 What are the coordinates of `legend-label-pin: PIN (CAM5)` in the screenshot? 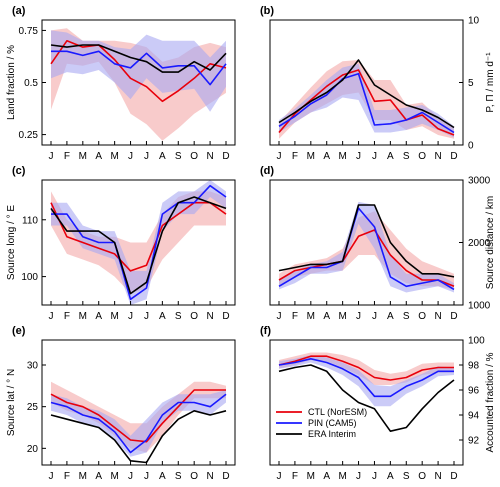 It's located at (332, 423).